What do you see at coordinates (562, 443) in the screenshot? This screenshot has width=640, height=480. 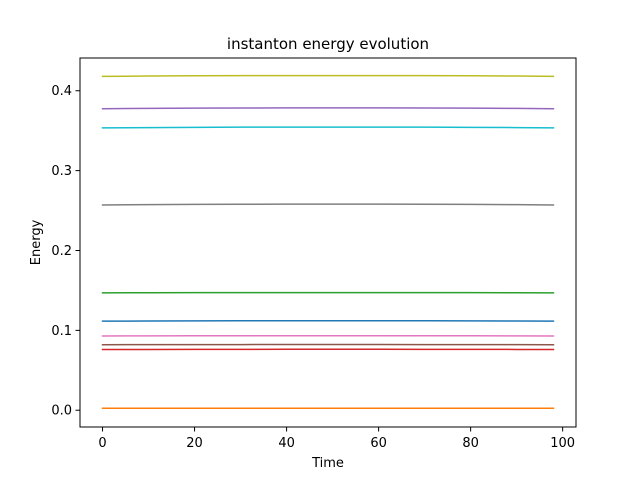 I see `x-tick-label: 100` at bounding box center [562, 443].